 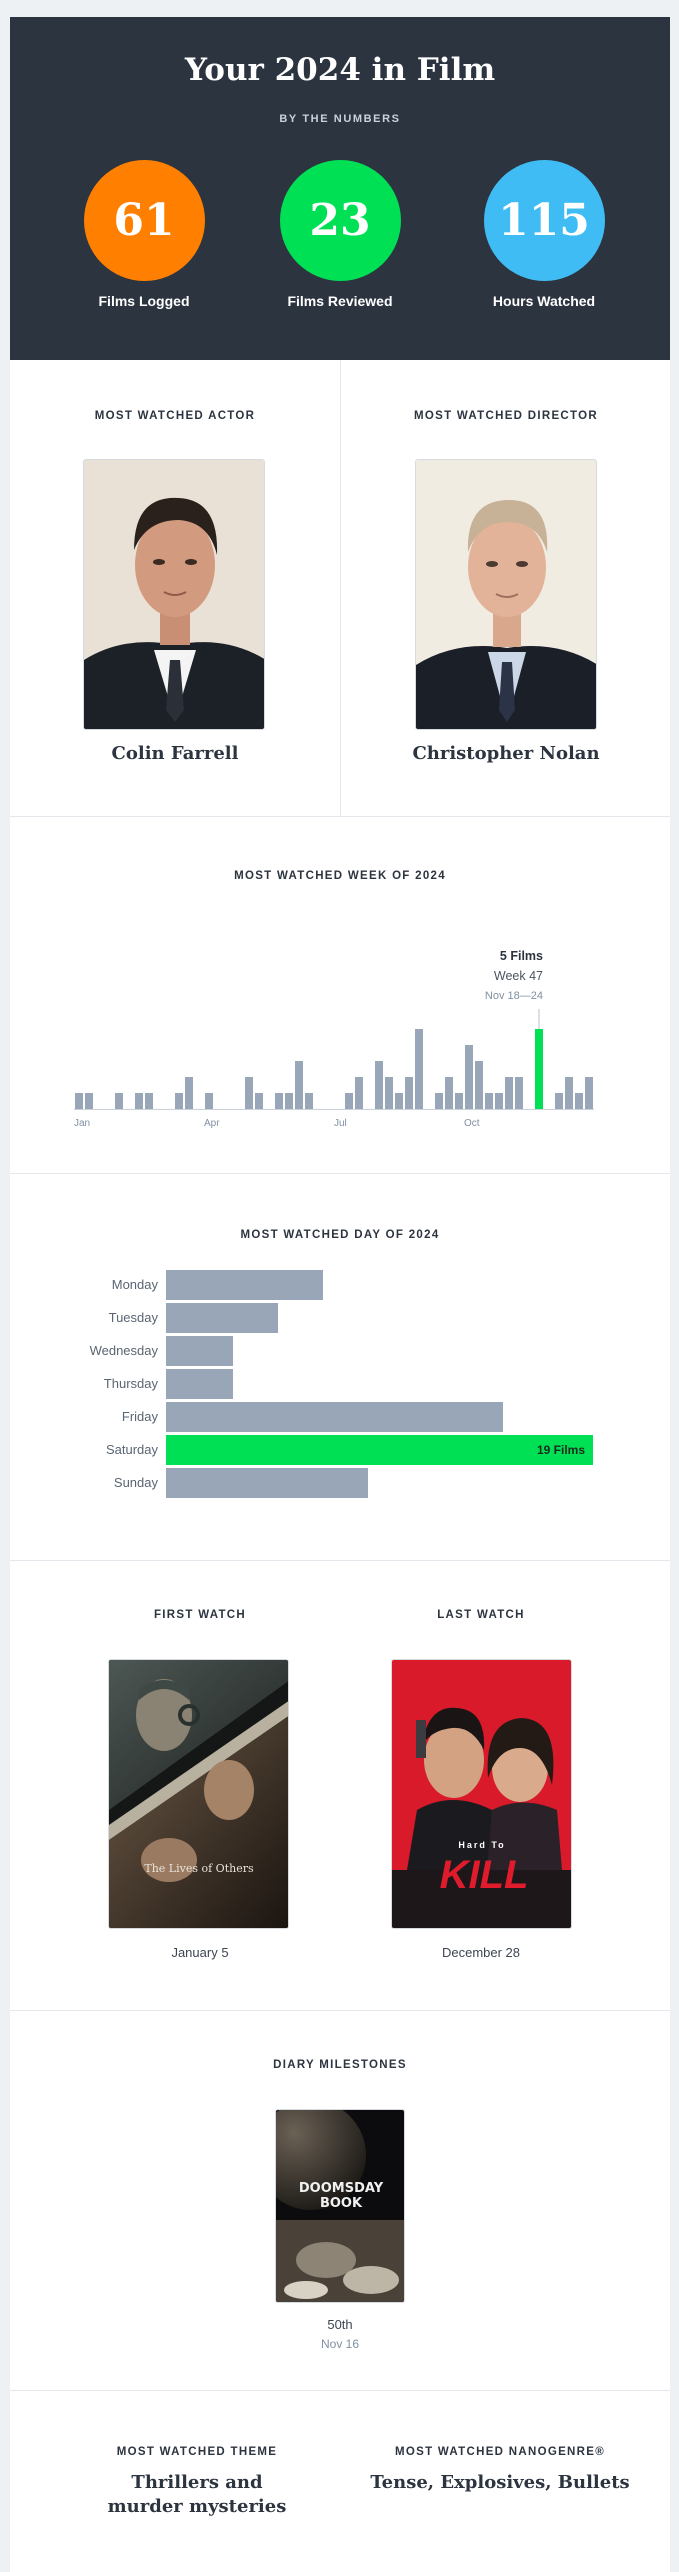 What do you see at coordinates (340, 876) in the screenshot?
I see `week-heading: MOST WATCHED WEEK OF 2024` at bounding box center [340, 876].